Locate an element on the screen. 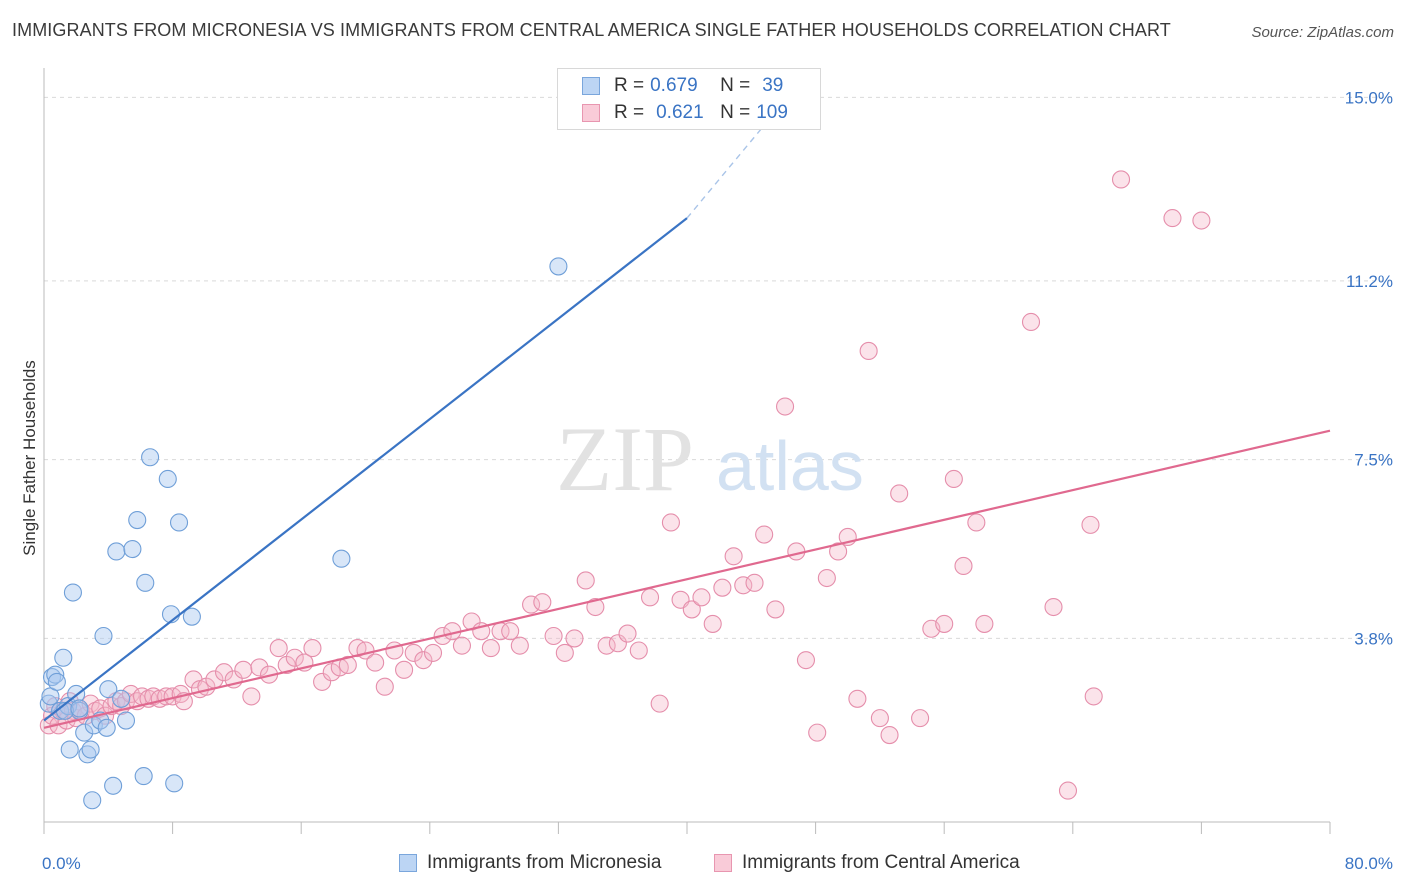 This screenshot has width=1406, height=892. y-tick-label: 3.8% is located at coordinates (1373, 638).